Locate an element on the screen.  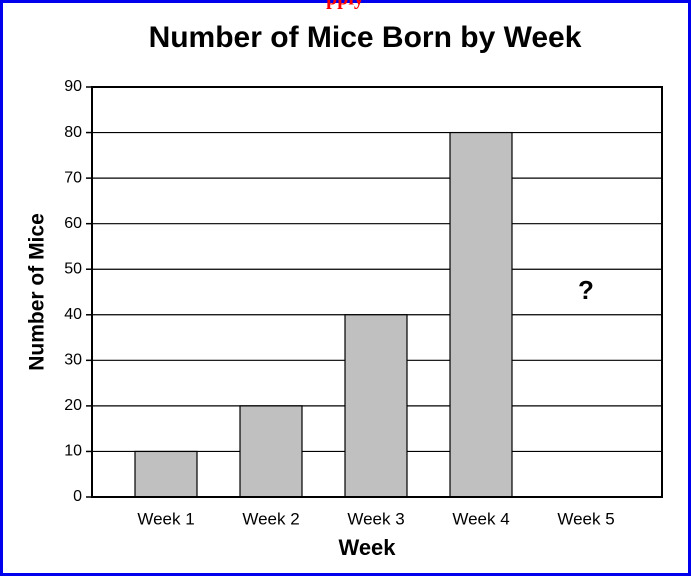
x-tick-label: Week 3 is located at coordinates (375, 518).